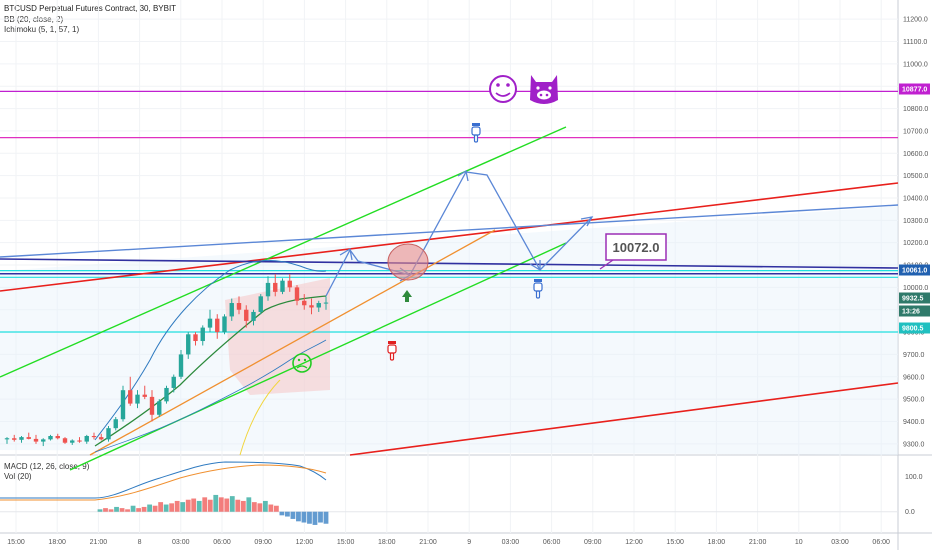  Describe the element at coordinates (914, 271) in the screenshot. I see `price-tag-label: 10061.0` at that location.